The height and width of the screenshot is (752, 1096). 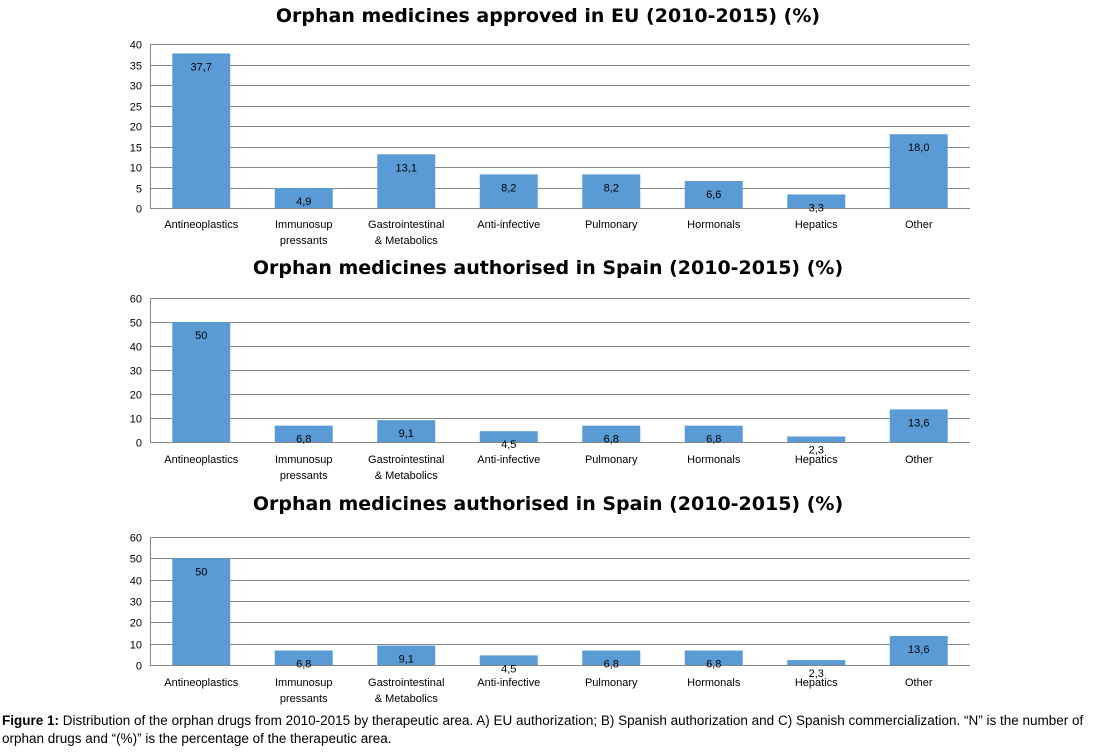 I want to click on data-label: 13,6, so click(x=918, y=650).